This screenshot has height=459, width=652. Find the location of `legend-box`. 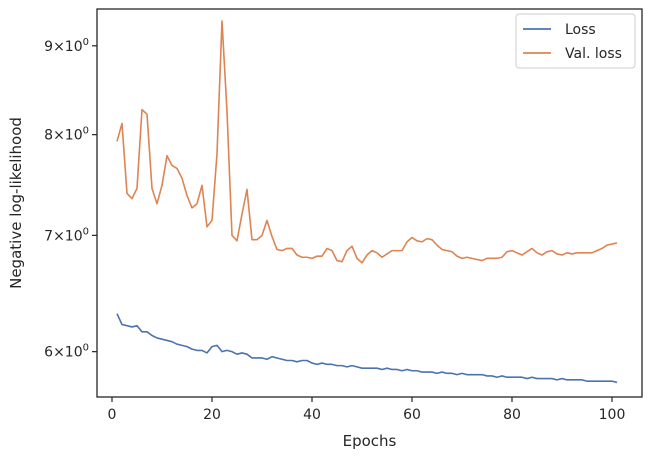

legend-box is located at coordinates (575, 41).